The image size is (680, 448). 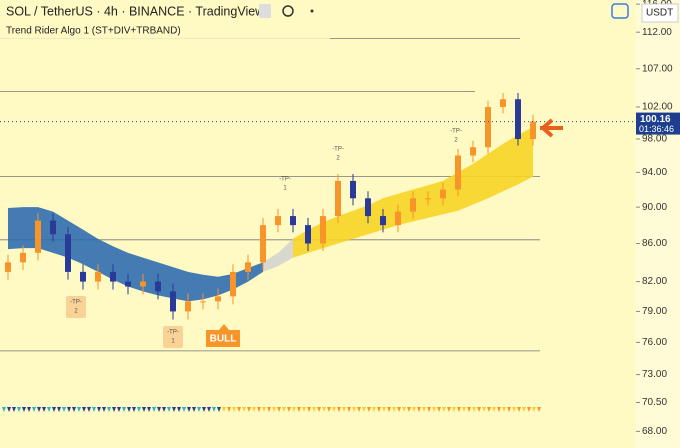 I want to click on y-tick-label: 76.00, so click(x=654, y=342).